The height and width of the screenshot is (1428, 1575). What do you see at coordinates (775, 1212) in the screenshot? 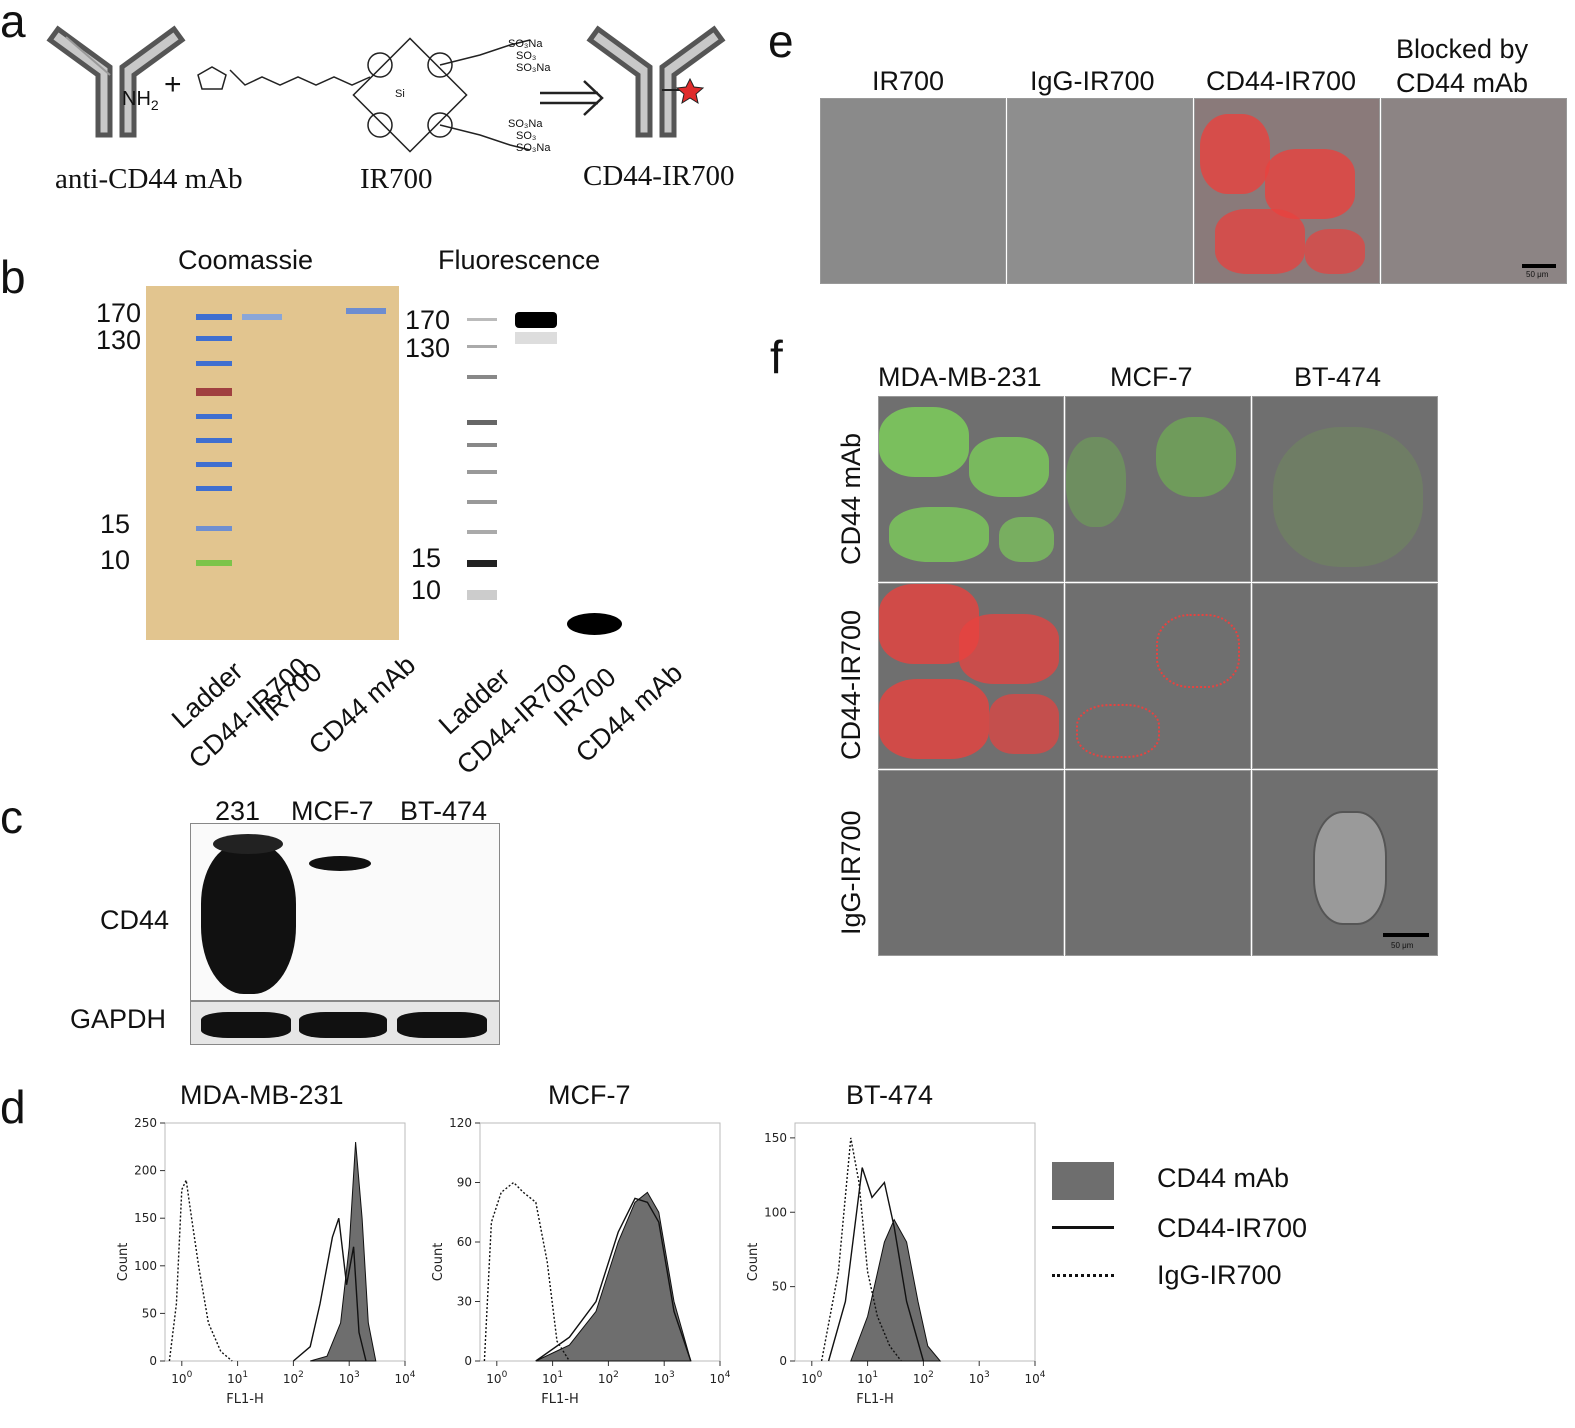
I see `y-tick-label: 100` at bounding box center [775, 1212].